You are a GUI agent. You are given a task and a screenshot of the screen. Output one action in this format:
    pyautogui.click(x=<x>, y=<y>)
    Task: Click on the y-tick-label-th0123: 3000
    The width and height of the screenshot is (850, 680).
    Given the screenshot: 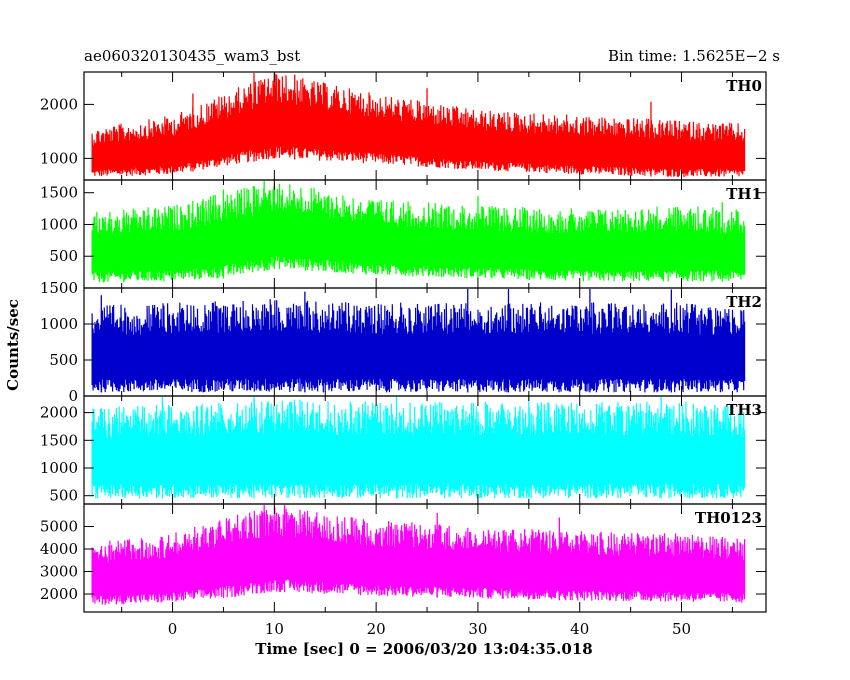 What is the action you would take?
    pyautogui.click(x=59, y=572)
    